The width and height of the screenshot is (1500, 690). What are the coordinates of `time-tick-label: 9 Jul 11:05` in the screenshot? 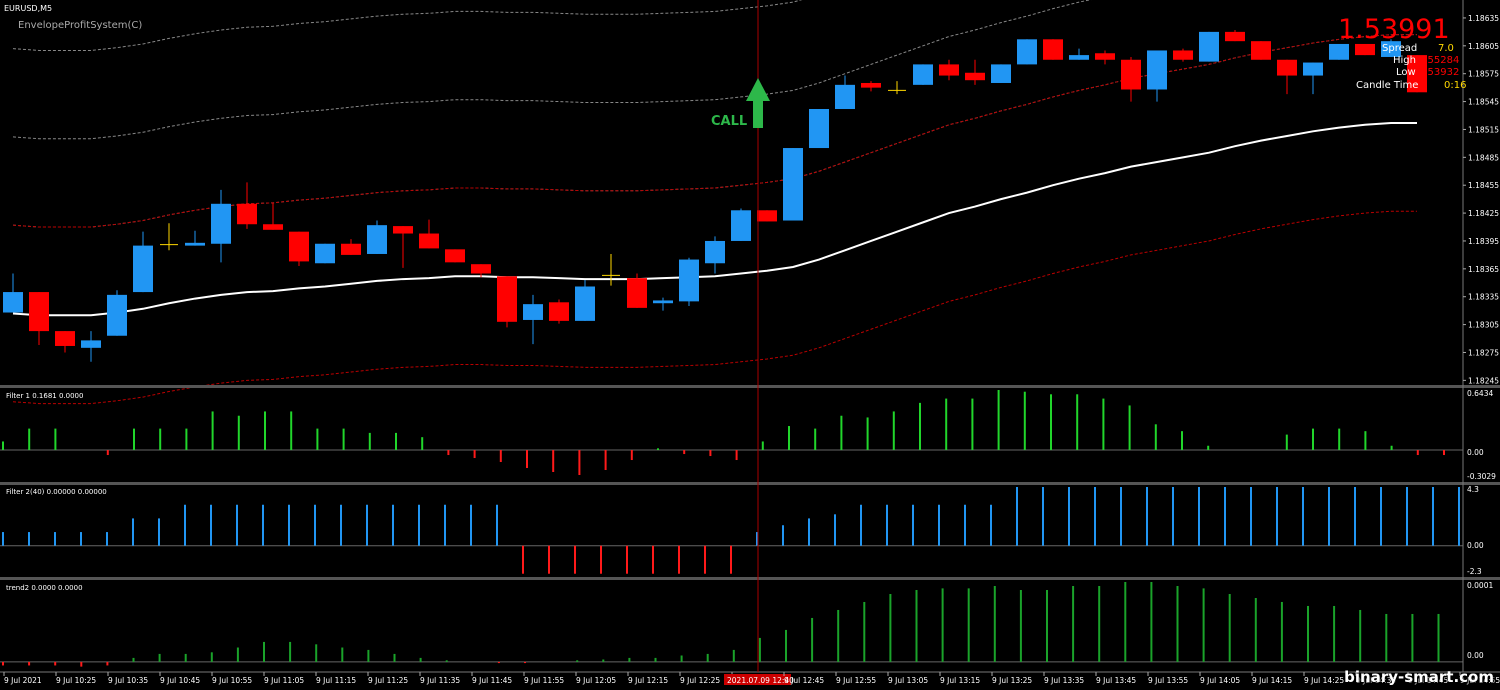 It's located at (284, 680).